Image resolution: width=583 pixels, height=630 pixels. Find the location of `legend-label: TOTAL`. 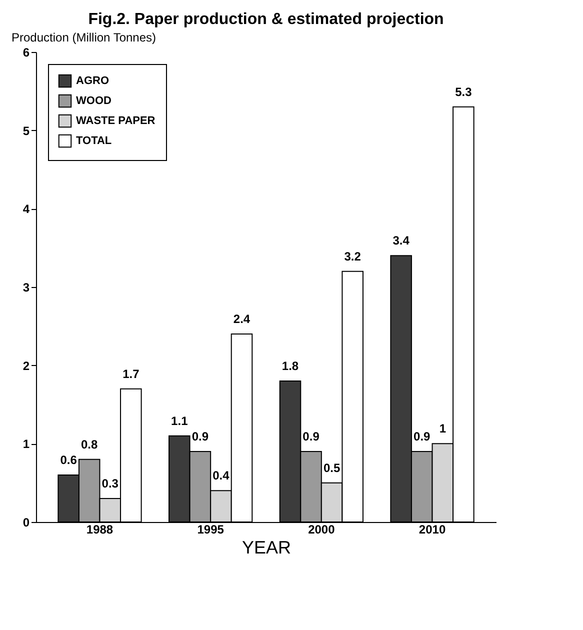

legend-label: TOTAL is located at coordinates (94, 141).